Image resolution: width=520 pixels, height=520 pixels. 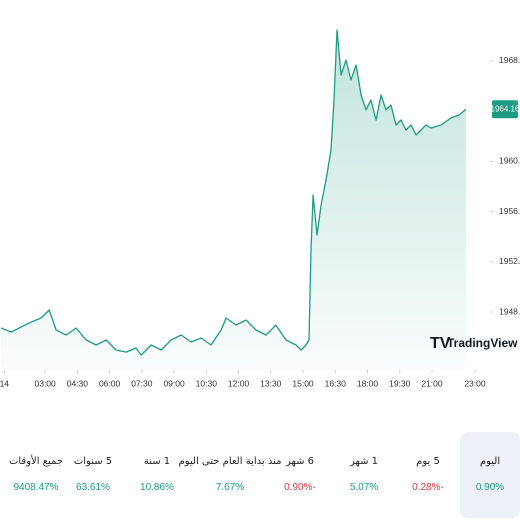 I want to click on x-tick-label: 18:00, so click(x=368, y=383).